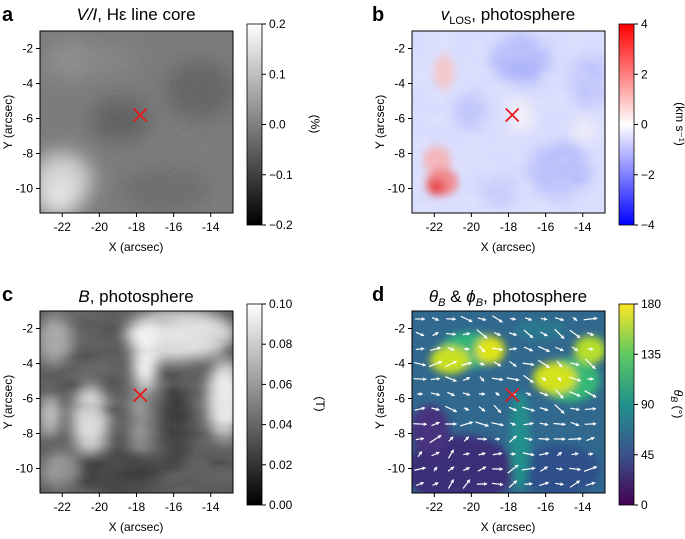 This screenshot has height=539, width=685. What do you see at coordinates (651, 304) in the screenshot?
I see `colorbar-tick-label: 180` at bounding box center [651, 304].